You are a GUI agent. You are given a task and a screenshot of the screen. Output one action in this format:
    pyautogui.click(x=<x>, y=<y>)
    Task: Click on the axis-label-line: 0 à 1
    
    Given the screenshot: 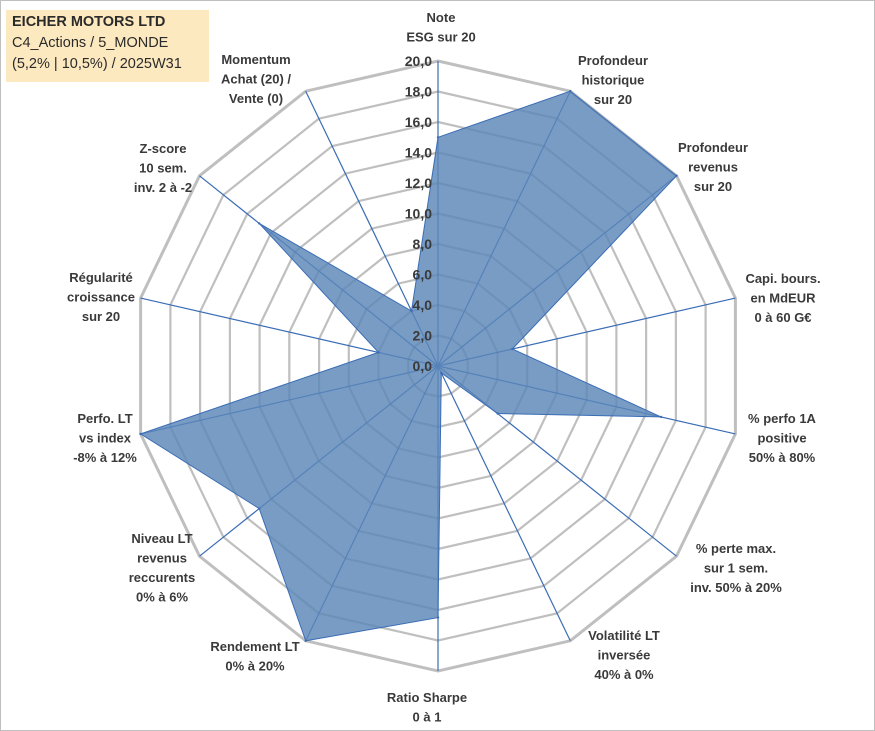 What is the action you would take?
    pyautogui.click(x=427, y=717)
    